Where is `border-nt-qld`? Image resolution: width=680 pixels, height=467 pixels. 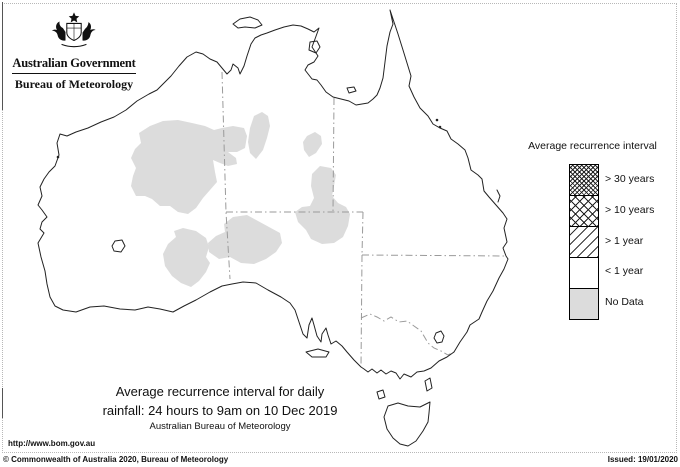 border-nt-qld is located at coordinates (333, 155).